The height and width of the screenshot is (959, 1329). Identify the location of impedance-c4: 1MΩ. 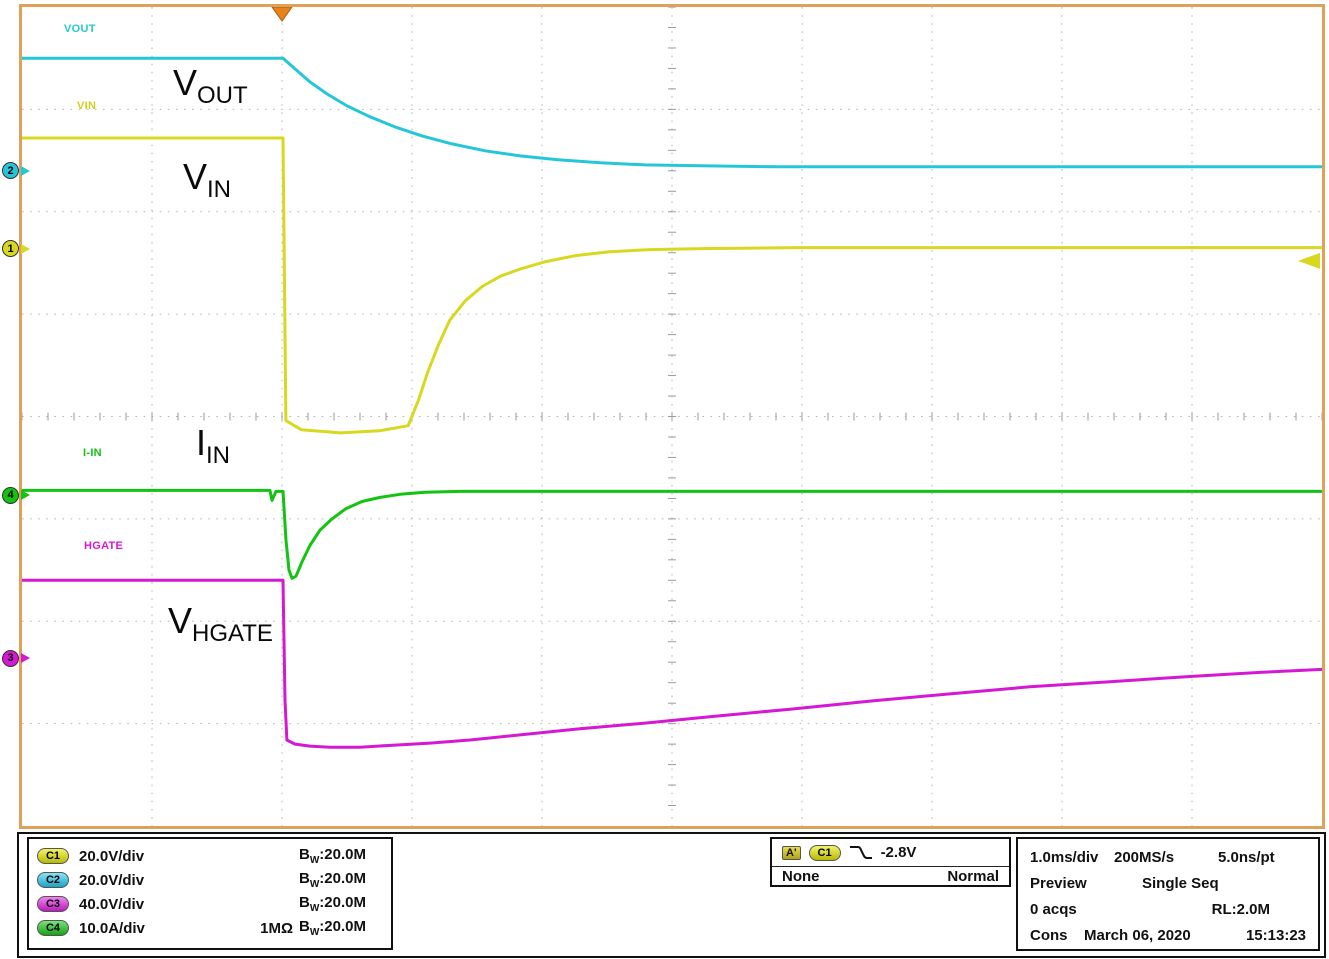
(276, 928).